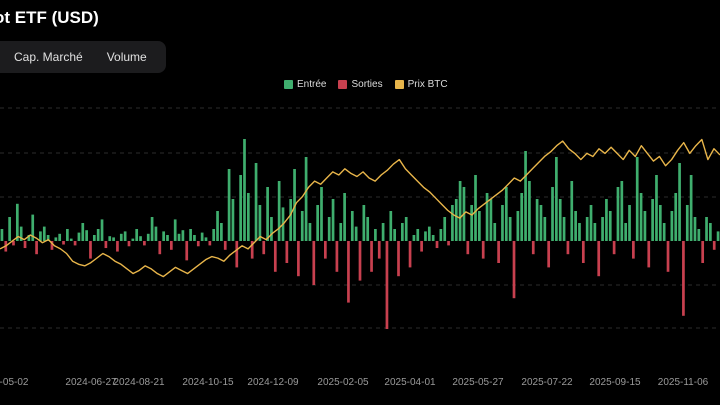 Image resolution: width=720 pixels, height=405 pixels. I want to click on x-tick-label: 2024-06-27, so click(91, 382).